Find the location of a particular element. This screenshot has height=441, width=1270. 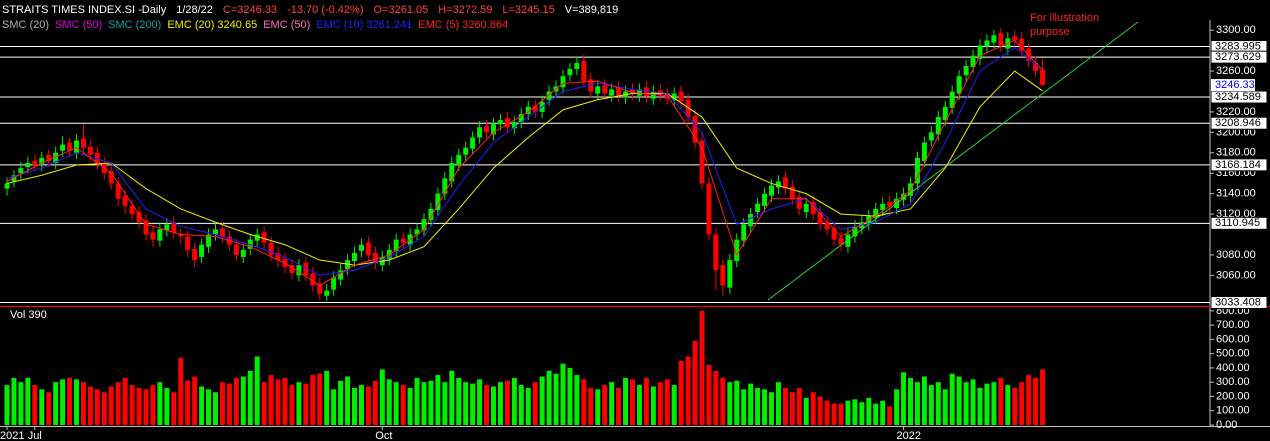

legend-entry: SMC (200) is located at coordinates (134, 25).